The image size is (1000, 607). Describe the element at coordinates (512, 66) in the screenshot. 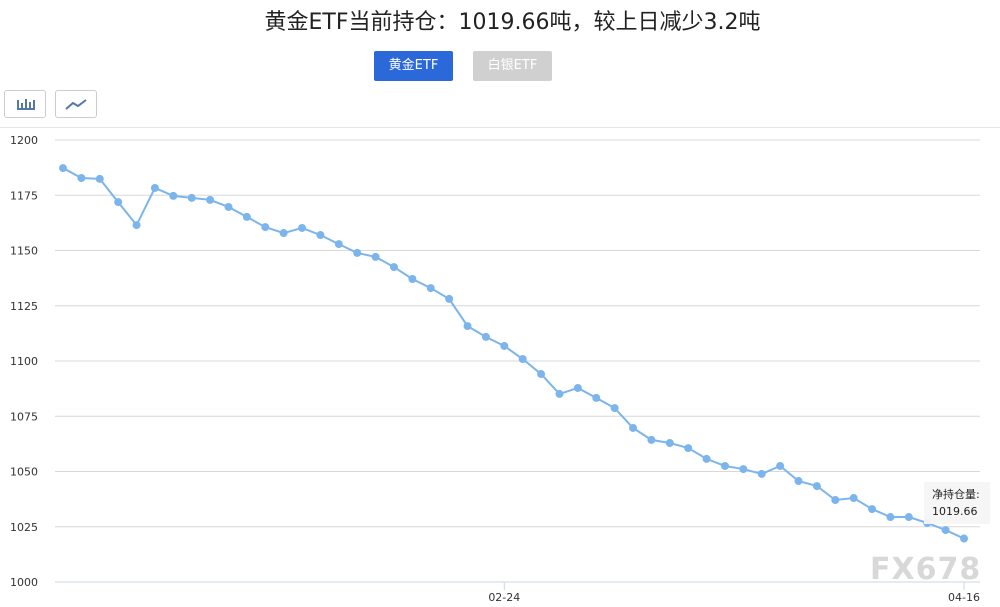

I see `silver-button: 白银ETF` at that location.